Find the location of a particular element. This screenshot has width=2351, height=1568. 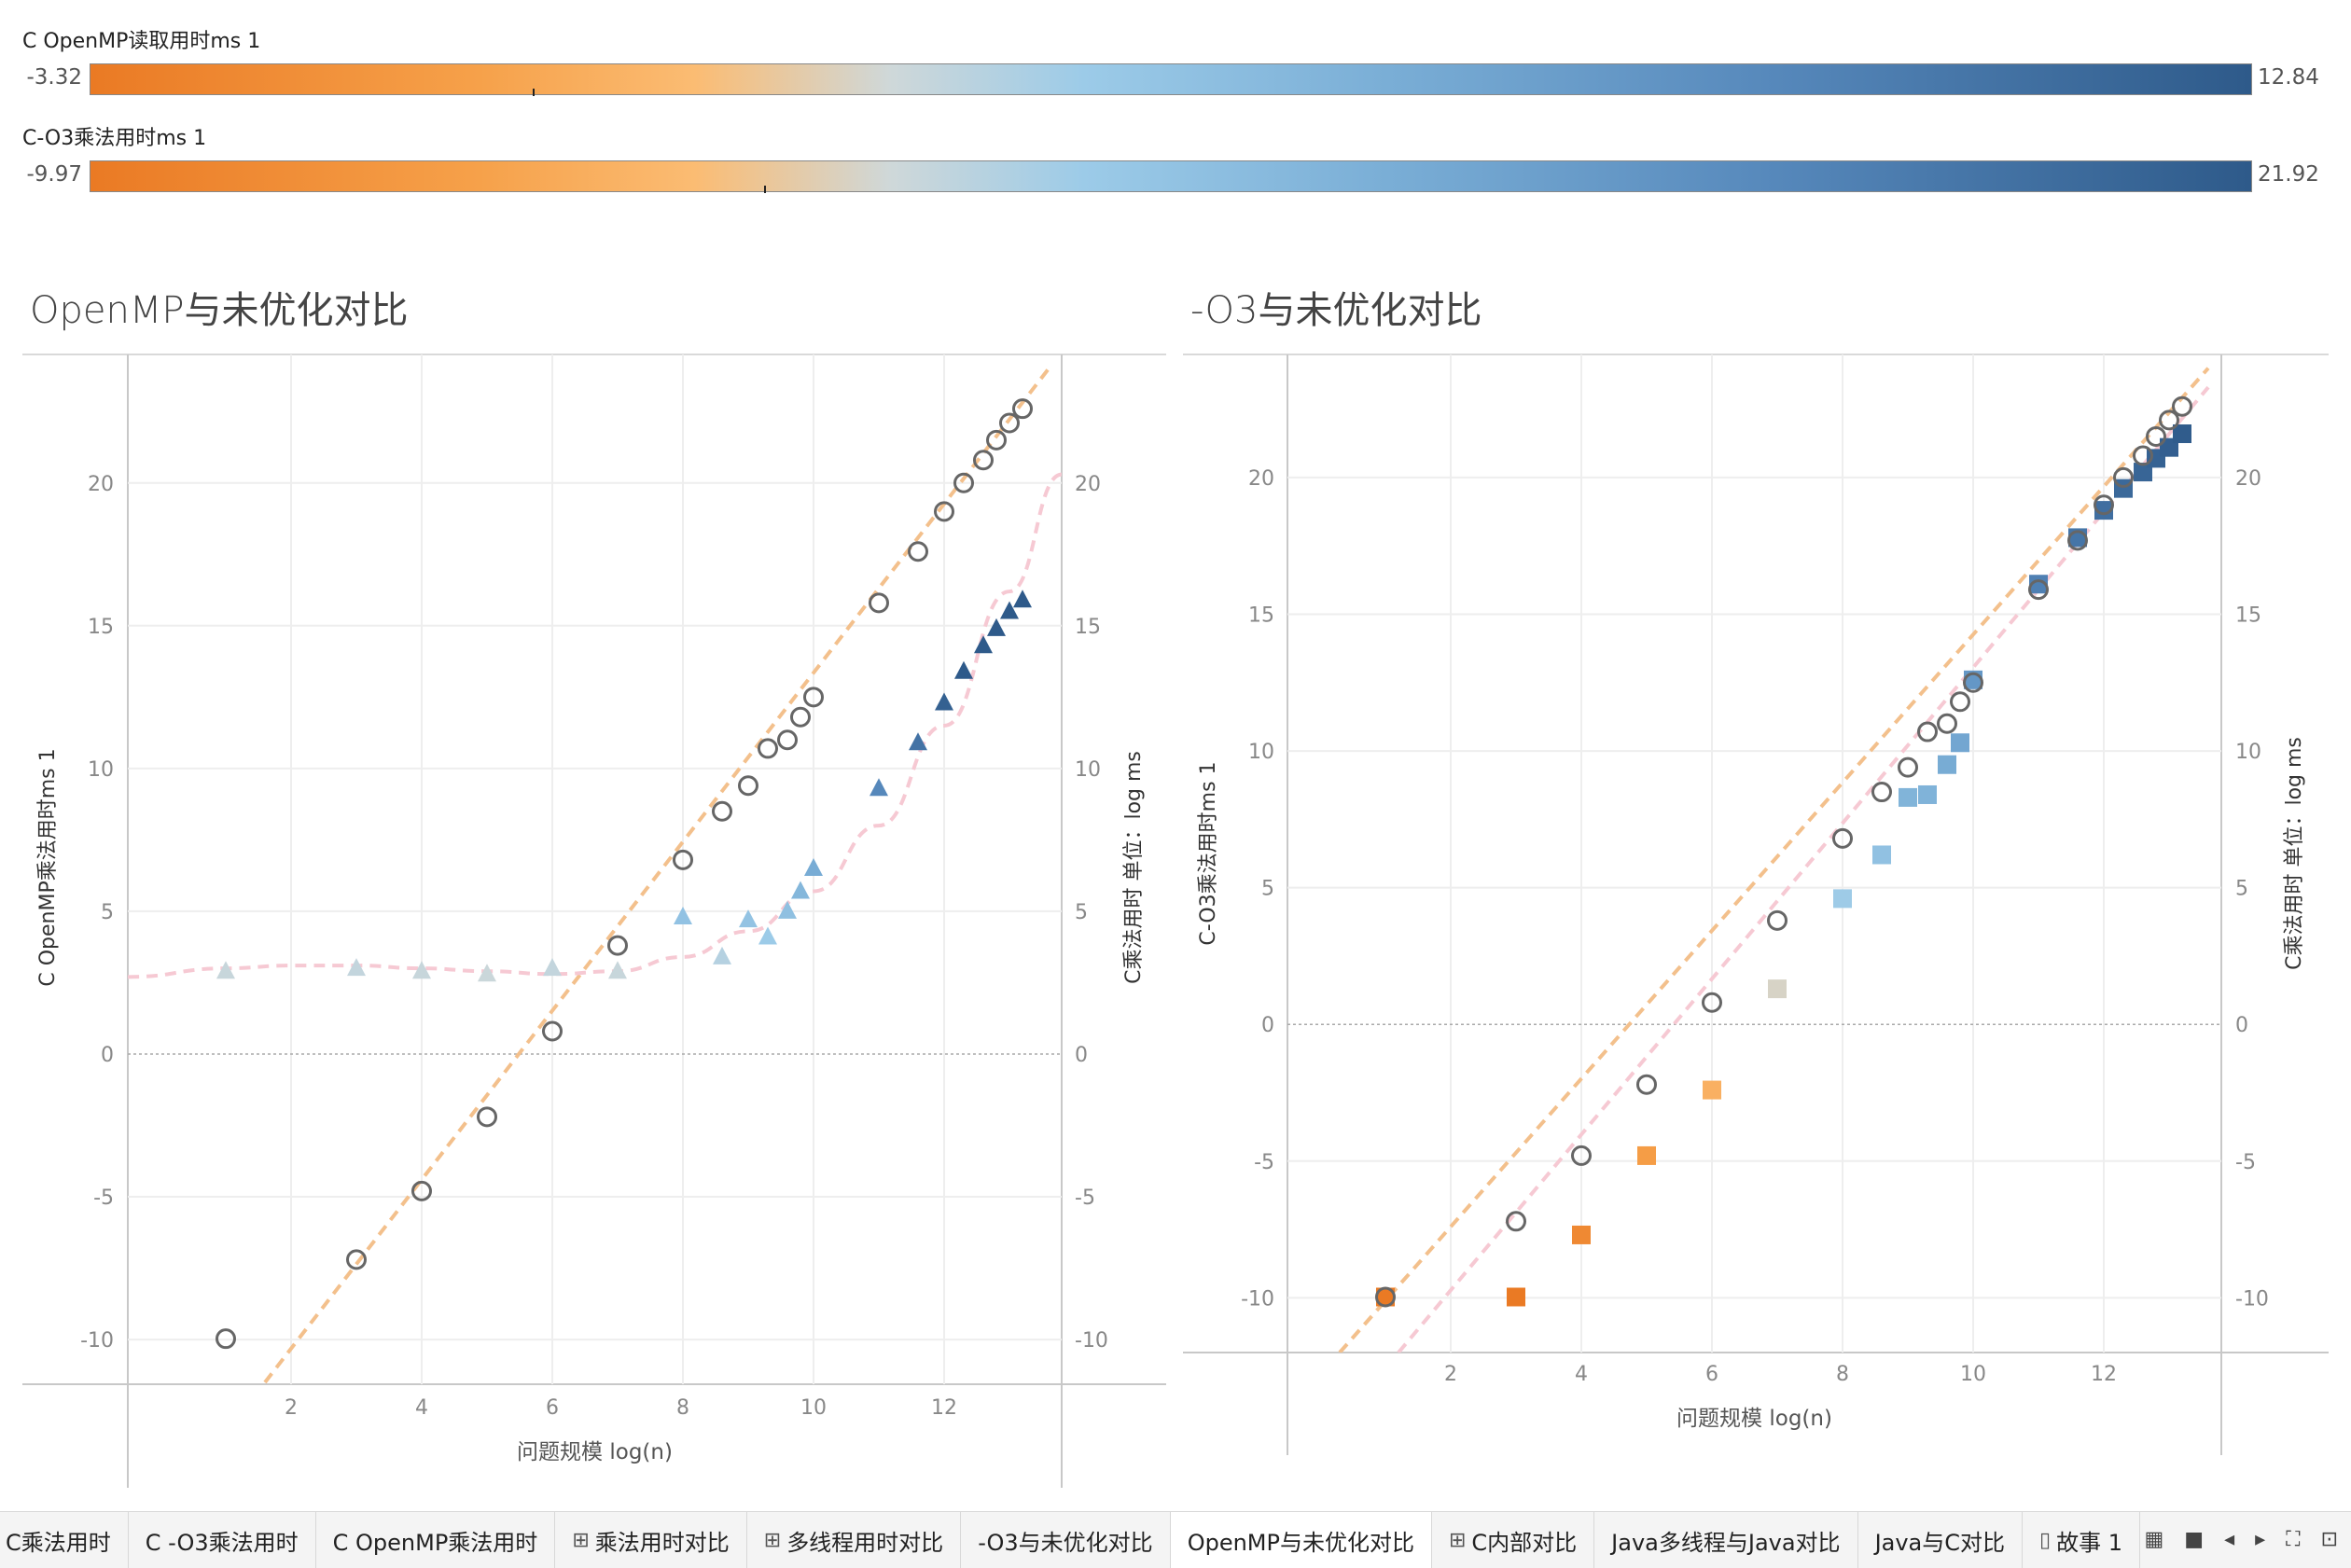

sheet-tab: ⊞ C内部对比 is located at coordinates (1513, 1540).